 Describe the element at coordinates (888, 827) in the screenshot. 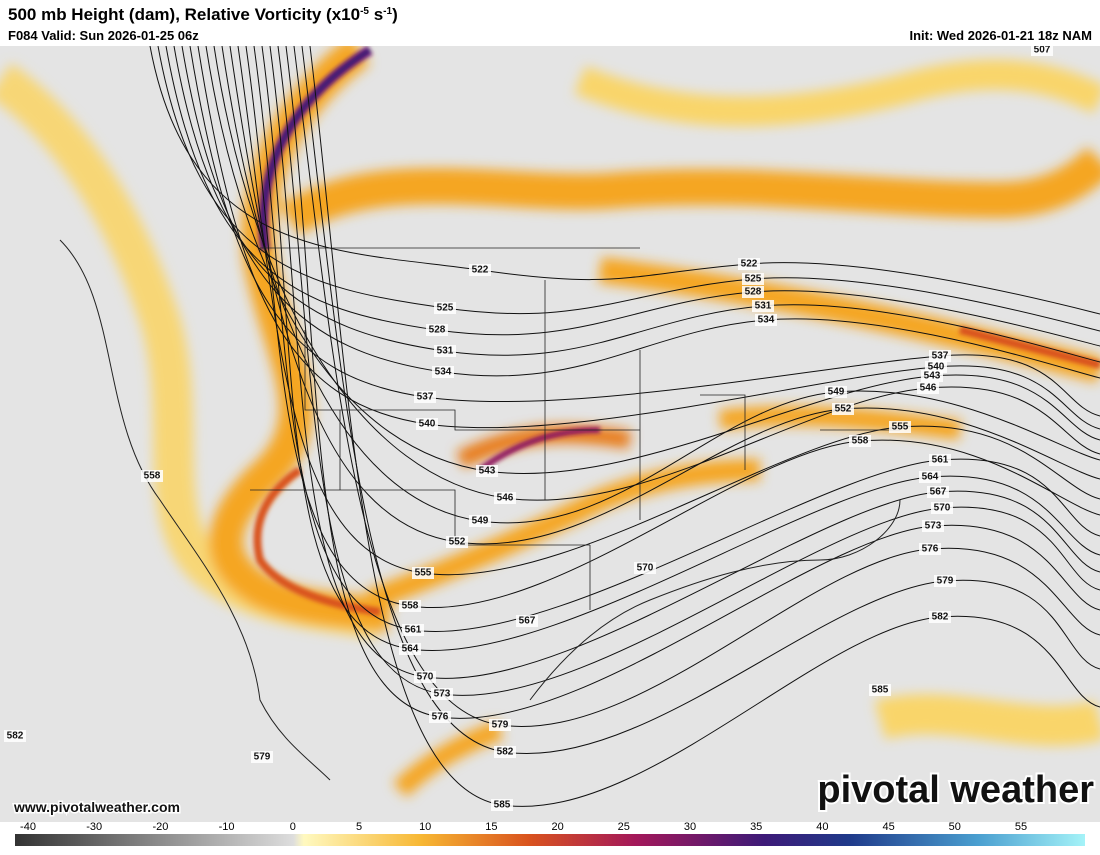

I see `colorbar-tick-label: 45` at that location.